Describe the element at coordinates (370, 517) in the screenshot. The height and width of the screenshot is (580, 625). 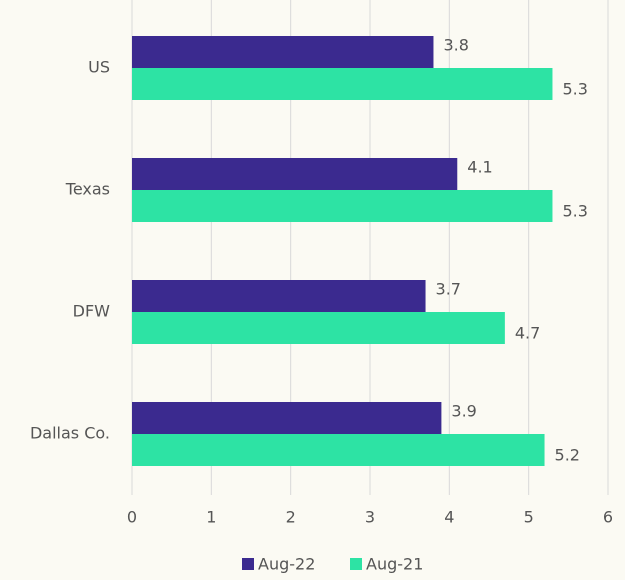
I see `x-tick-label: 3` at that location.